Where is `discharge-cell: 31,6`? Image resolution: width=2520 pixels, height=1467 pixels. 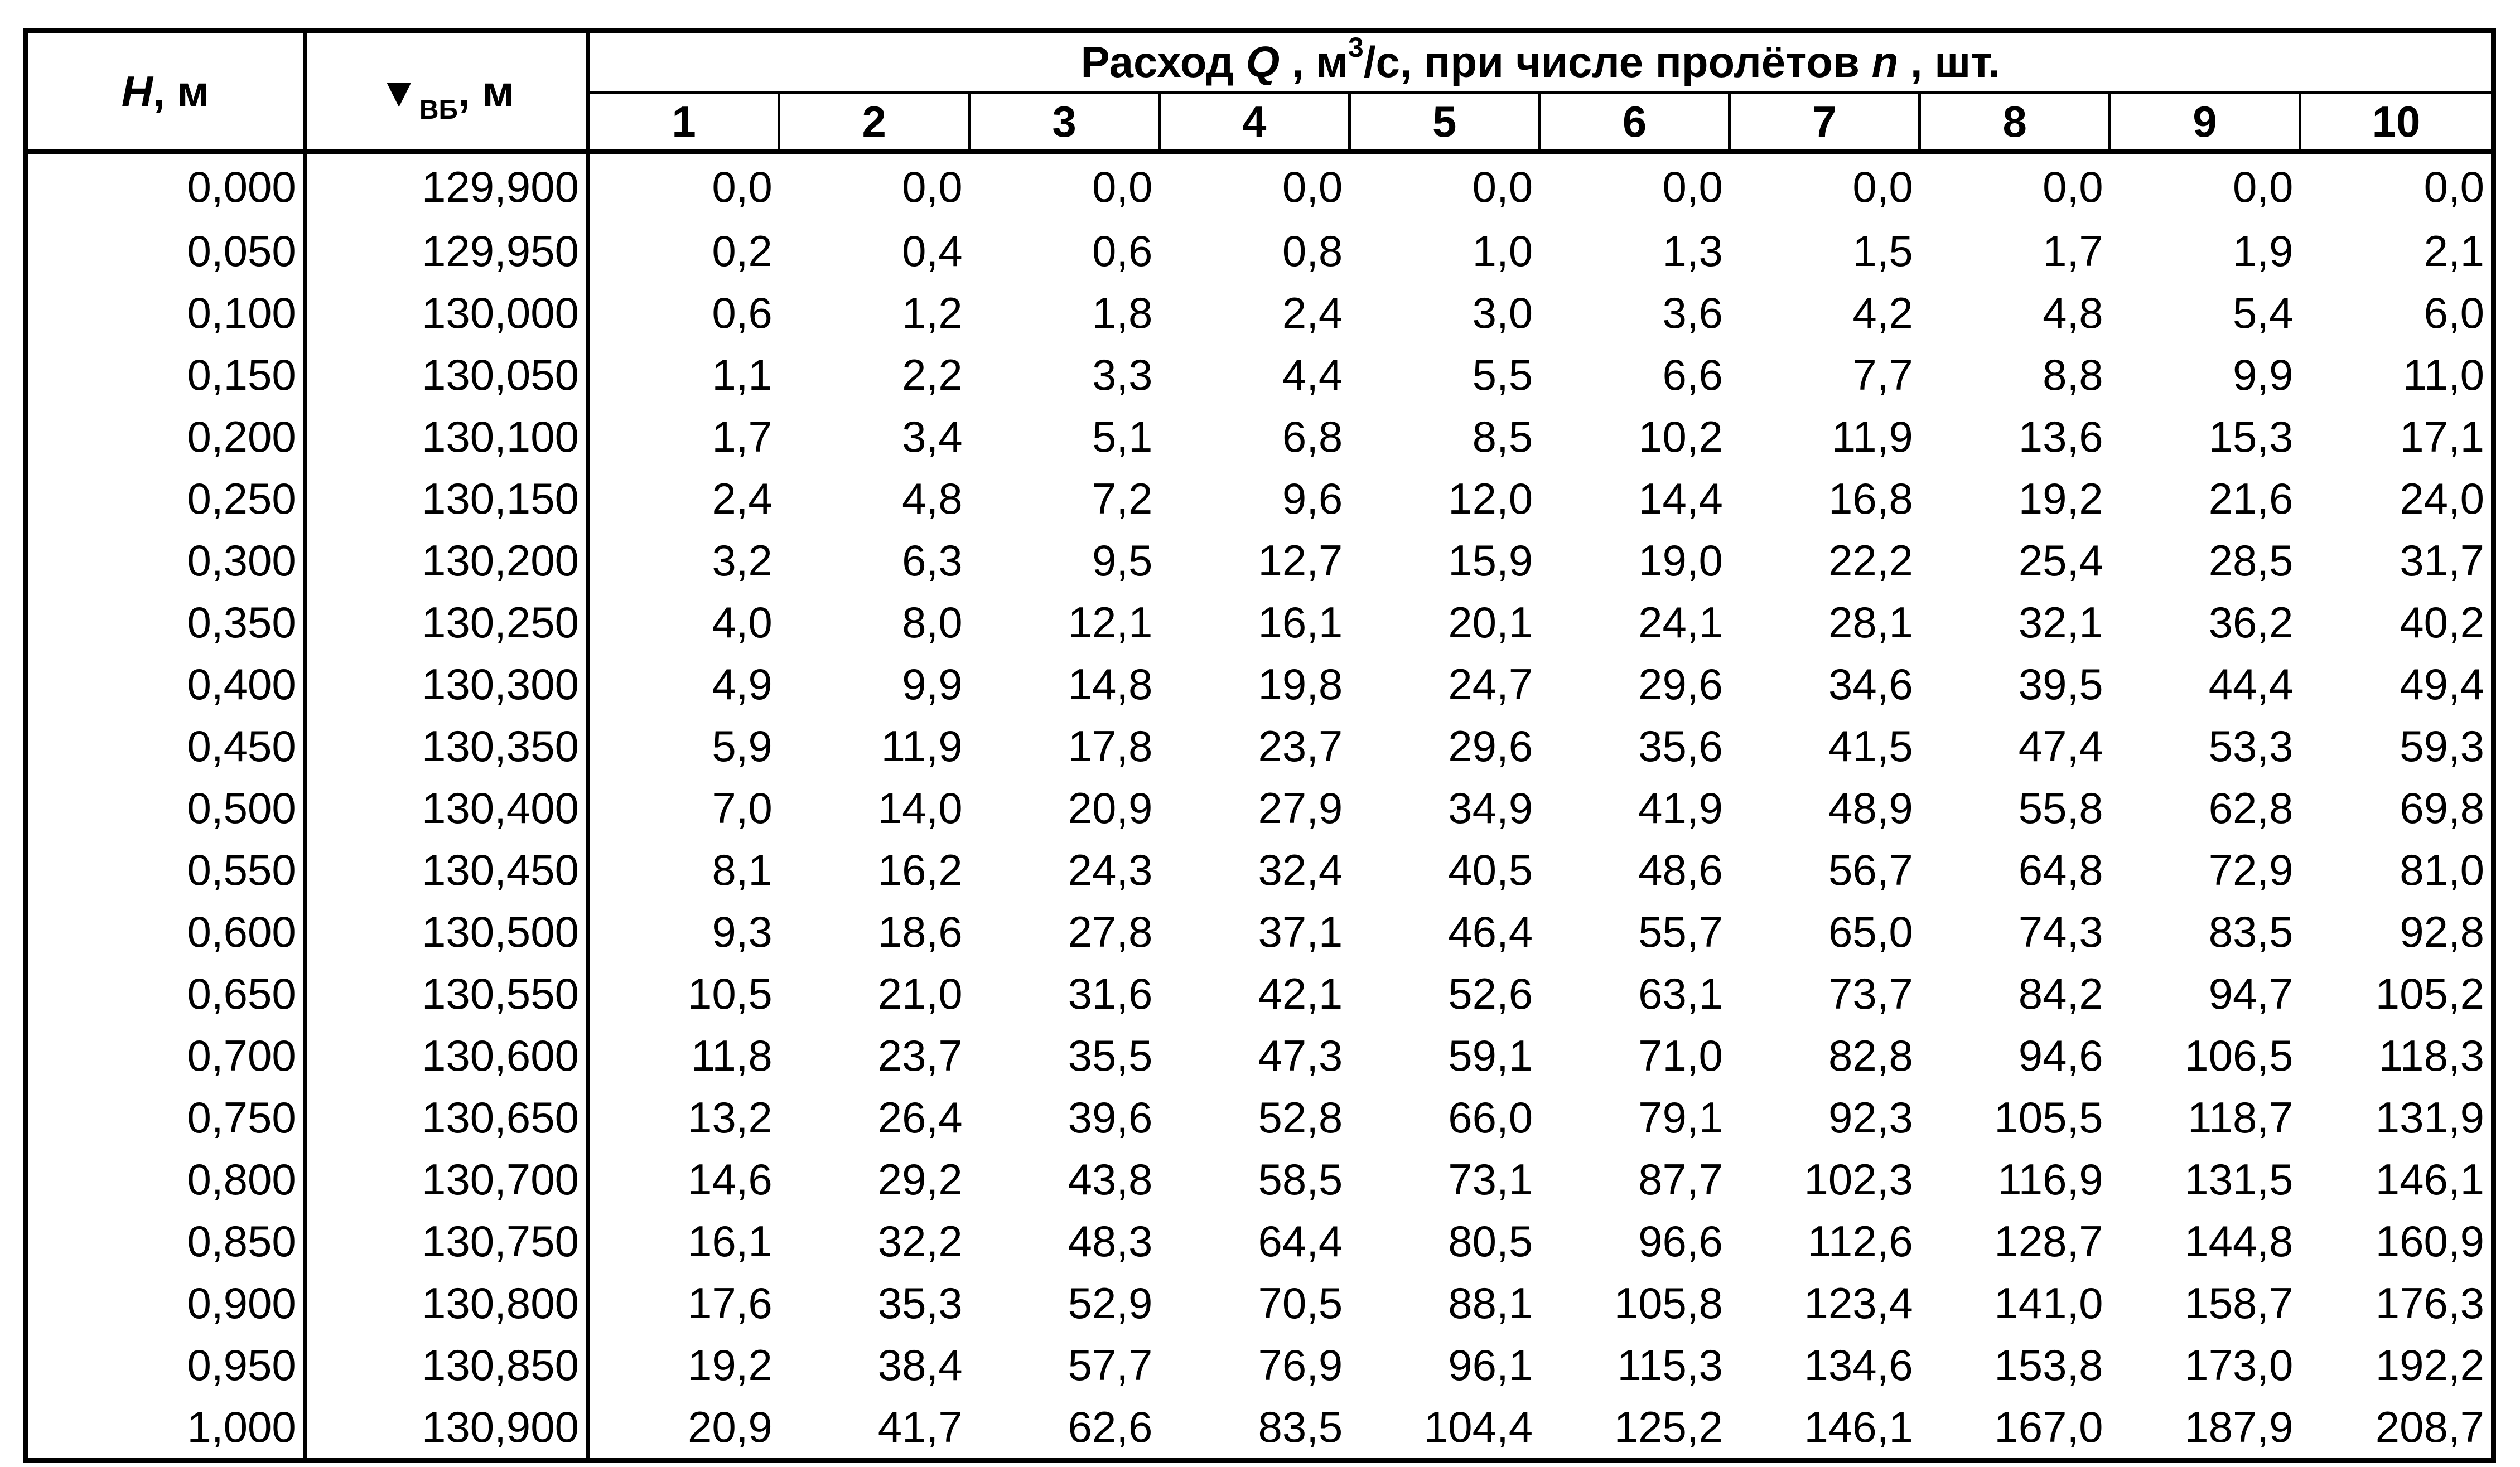
discharge-cell: 31,6 is located at coordinates (1110, 993).